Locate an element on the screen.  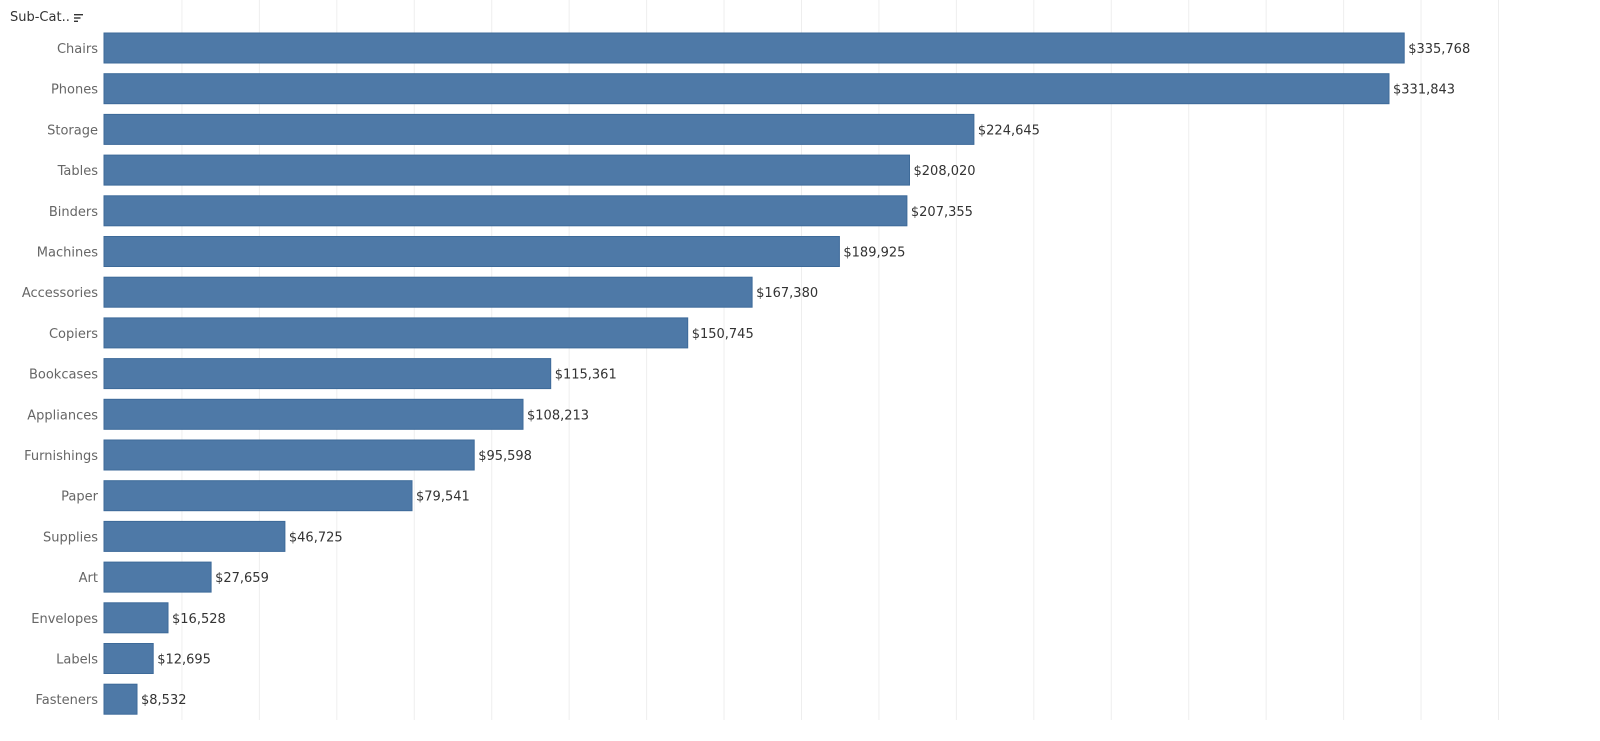
value-label-paper: $79,541 is located at coordinates (443, 497).